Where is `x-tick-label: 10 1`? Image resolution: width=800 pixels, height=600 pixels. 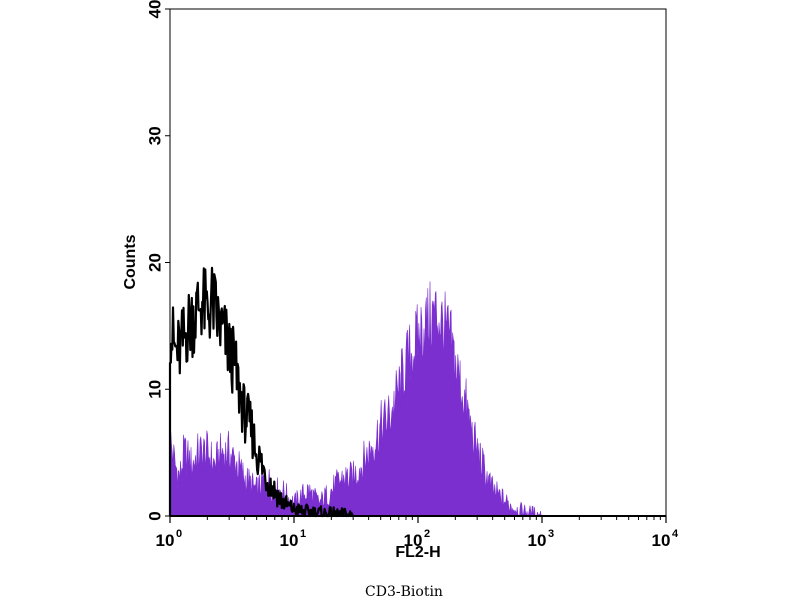 x-tick-label: 10 1 is located at coordinates (293, 539).